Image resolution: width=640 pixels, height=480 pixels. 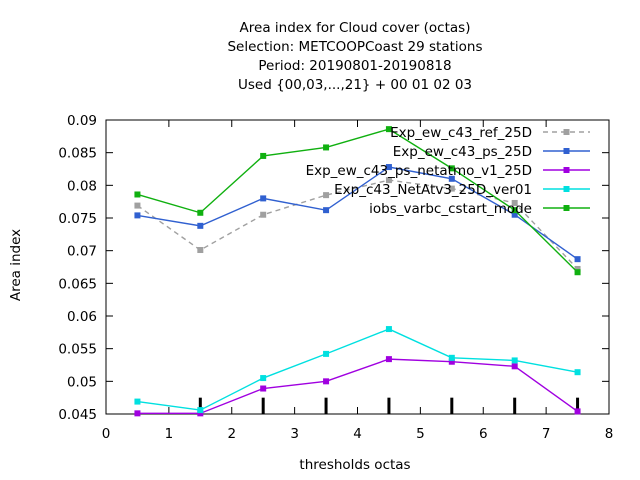 What do you see at coordinates (355, 85) in the screenshot?
I see `title-line: Used {00,03,...,21} + 00 01 02 03` at bounding box center [355, 85].